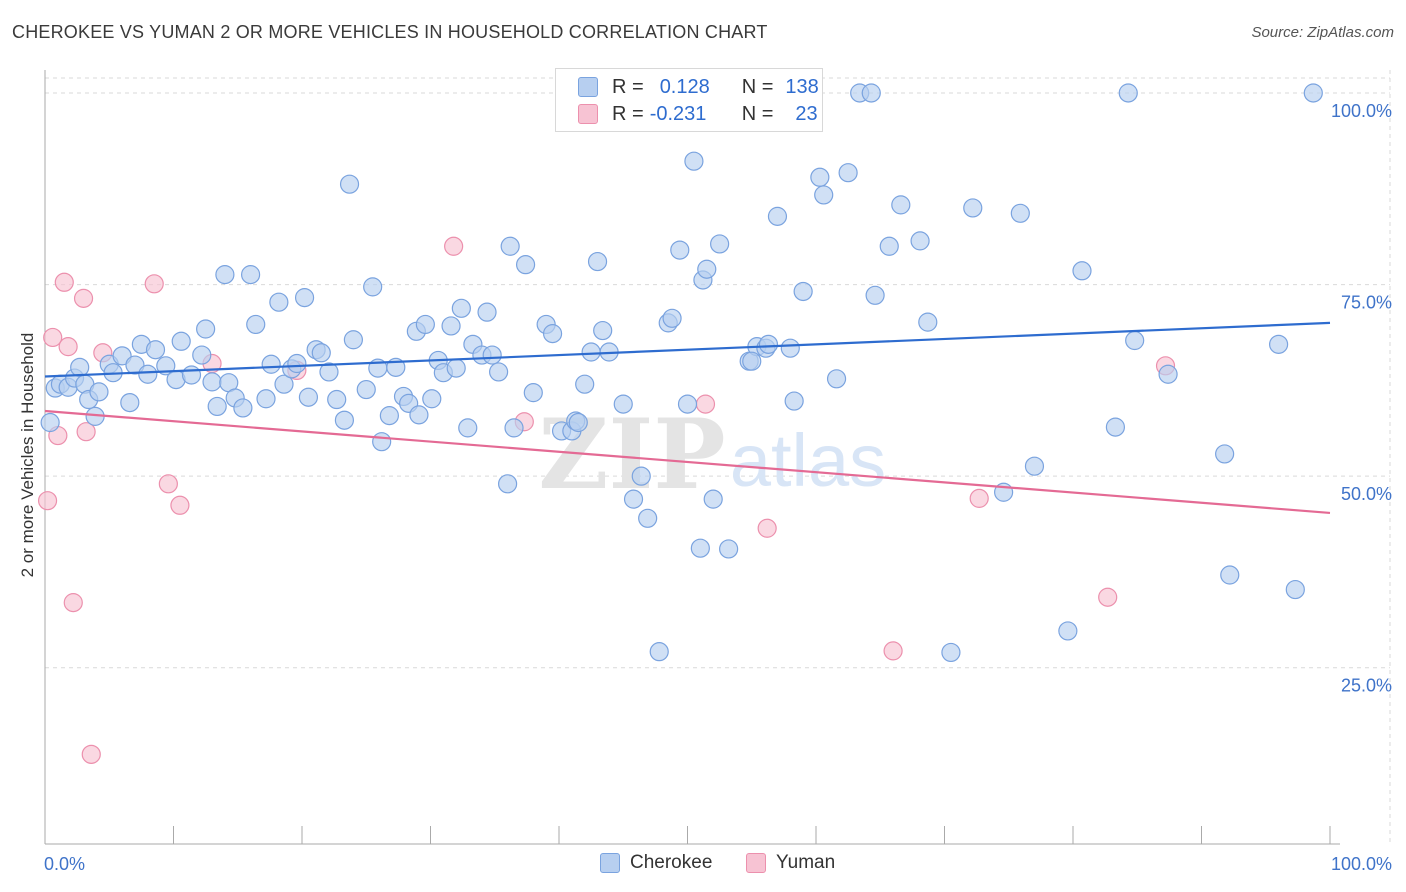 This screenshot has height=892, width=1406. I want to click on y-tick-label: 75.0%, so click(1366, 303).